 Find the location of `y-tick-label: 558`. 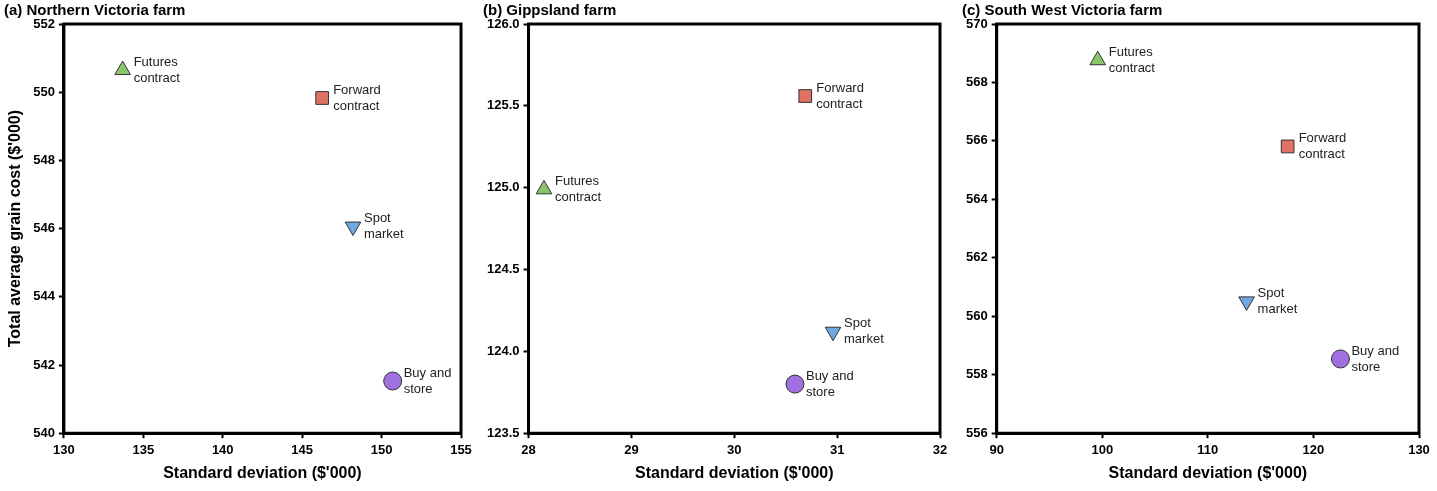

y-tick-label: 558 is located at coordinates (976, 374).